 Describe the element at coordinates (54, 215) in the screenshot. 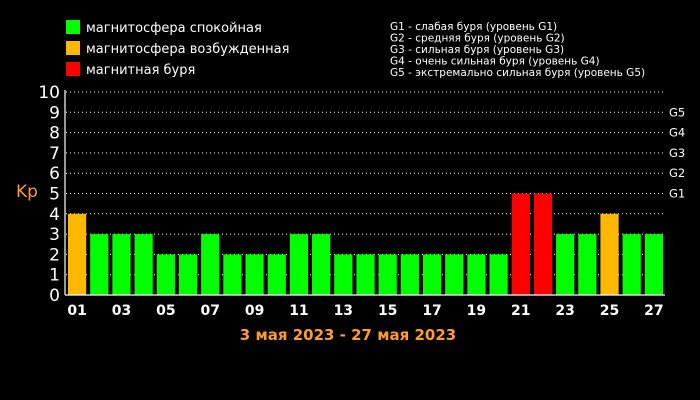

I see `y-tick-label: 4` at that location.